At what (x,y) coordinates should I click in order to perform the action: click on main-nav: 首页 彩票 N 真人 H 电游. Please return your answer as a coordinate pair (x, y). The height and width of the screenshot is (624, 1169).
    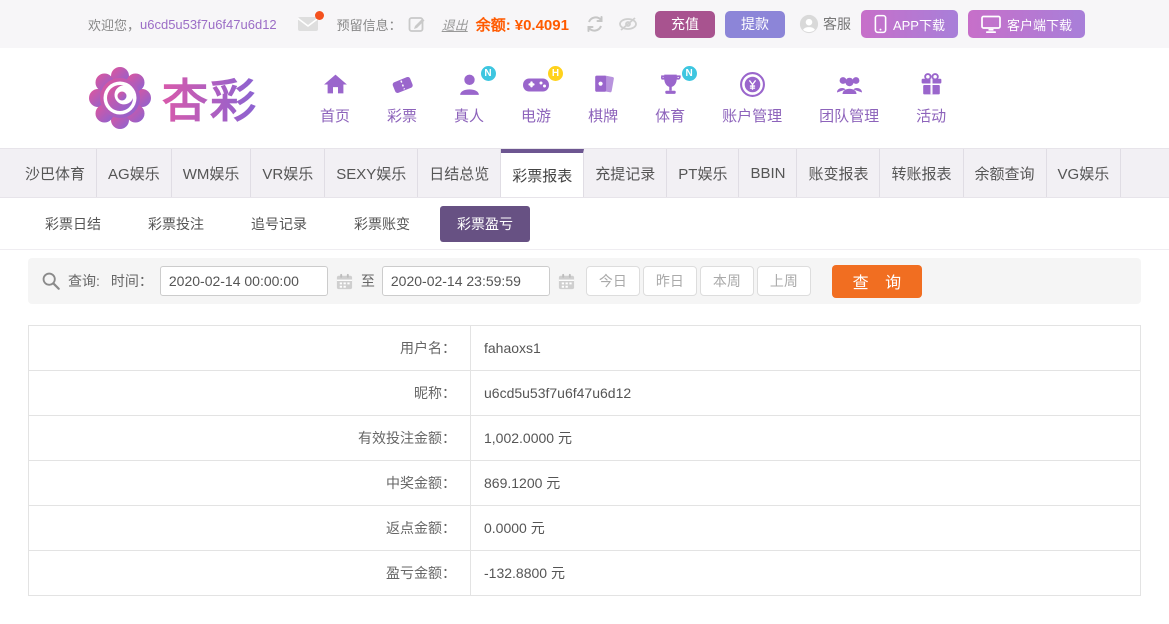
    Looking at the image, I should click on (633, 95).